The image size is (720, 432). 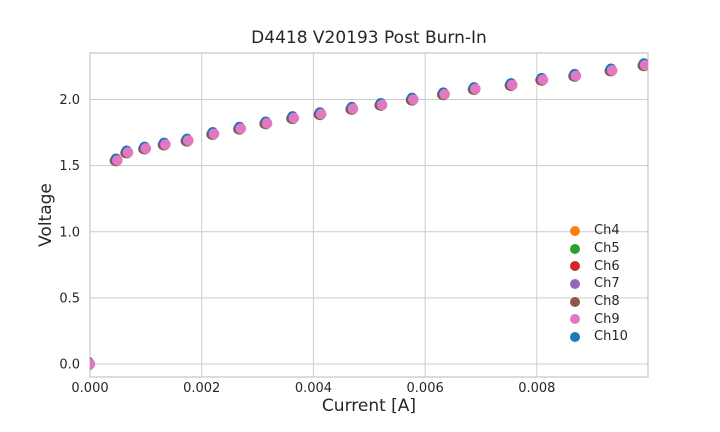 I want to click on x-tick-label: 0.002, so click(x=201, y=388).